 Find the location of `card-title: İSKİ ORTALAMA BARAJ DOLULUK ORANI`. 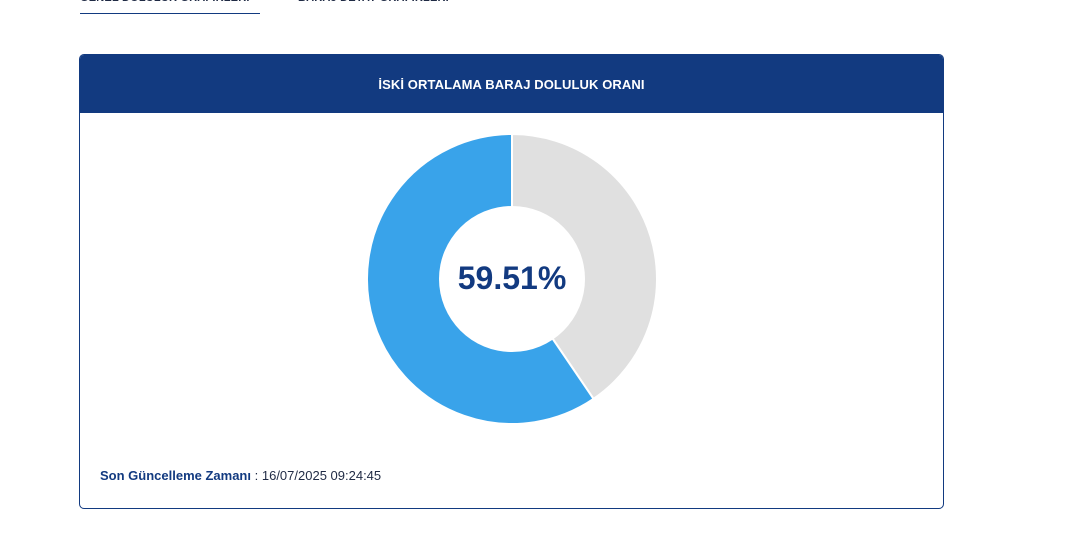

card-title: İSKİ ORTALAMA BARAJ DOLULUK ORANI is located at coordinates (511, 84).